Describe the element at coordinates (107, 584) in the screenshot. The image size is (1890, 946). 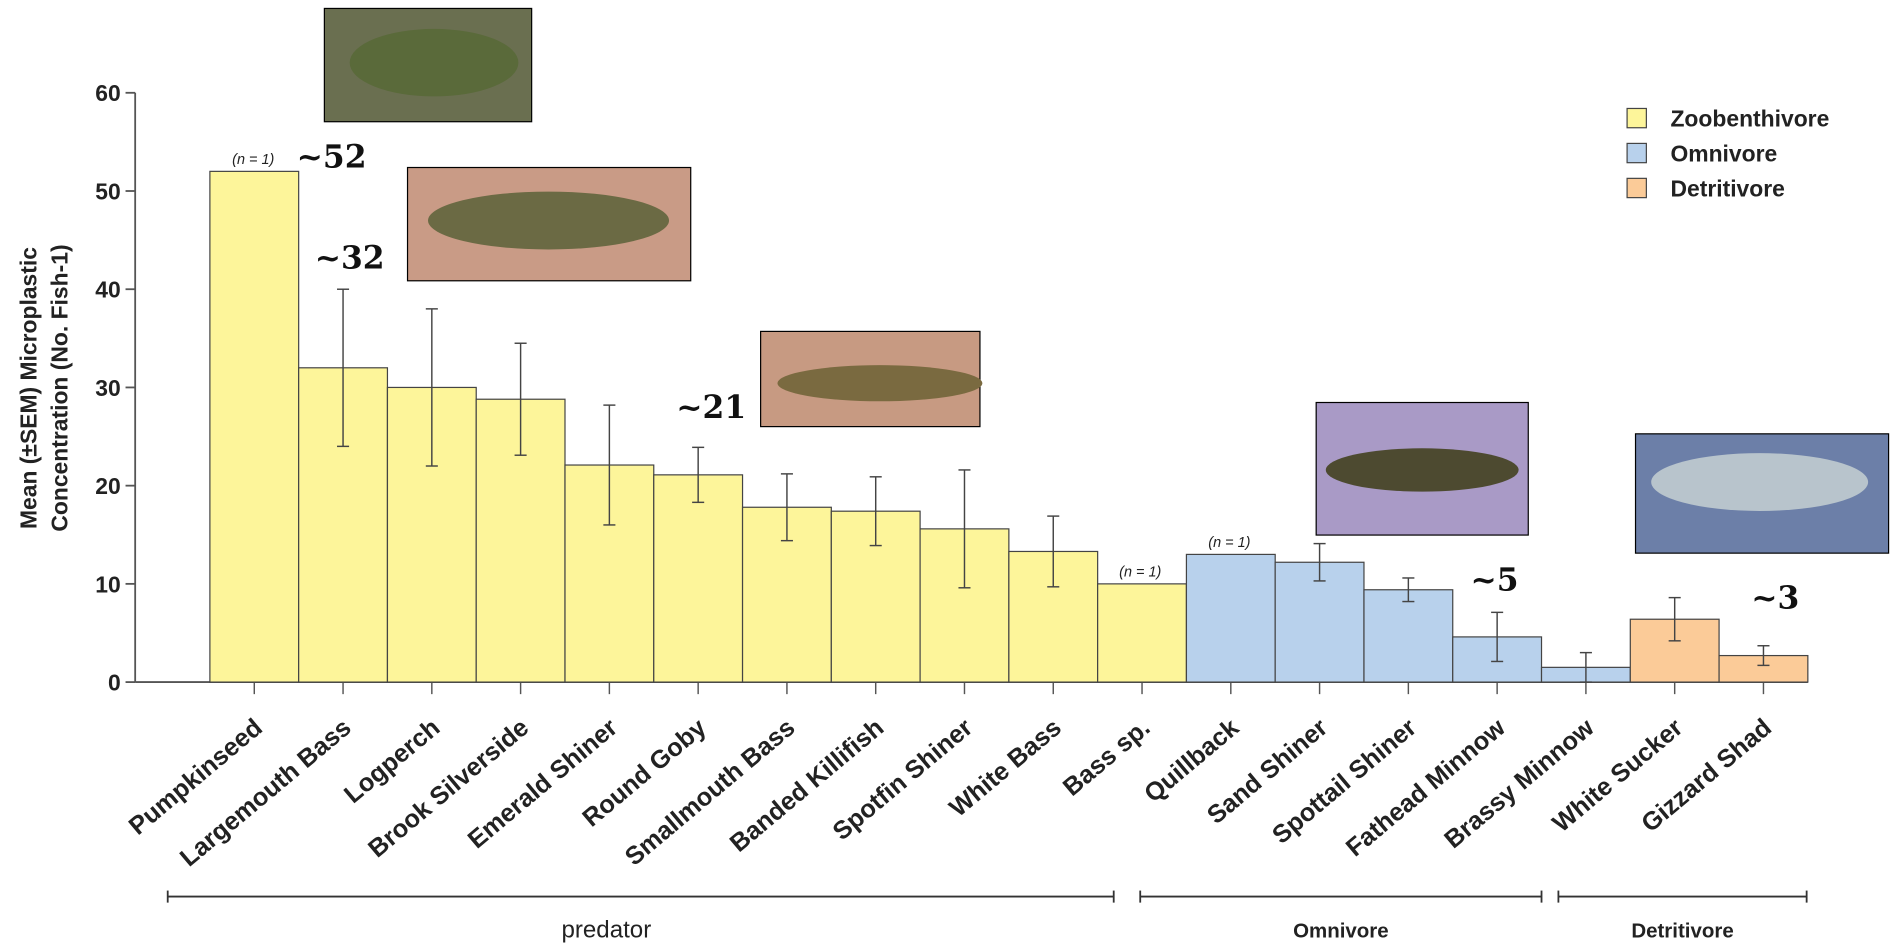
I see `y-tick-label: 10` at that location.